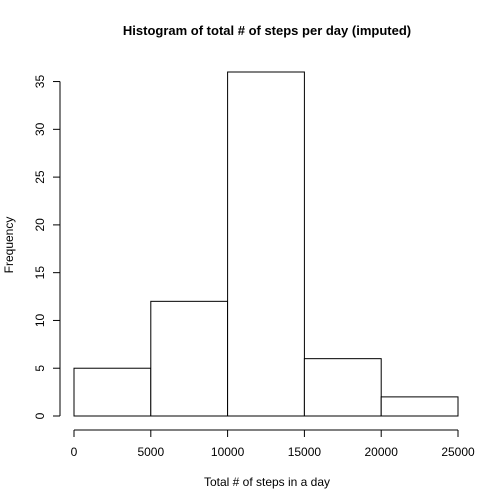 The image size is (504, 504). I want to click on x-tick-label: 5000, so click(150, 452).